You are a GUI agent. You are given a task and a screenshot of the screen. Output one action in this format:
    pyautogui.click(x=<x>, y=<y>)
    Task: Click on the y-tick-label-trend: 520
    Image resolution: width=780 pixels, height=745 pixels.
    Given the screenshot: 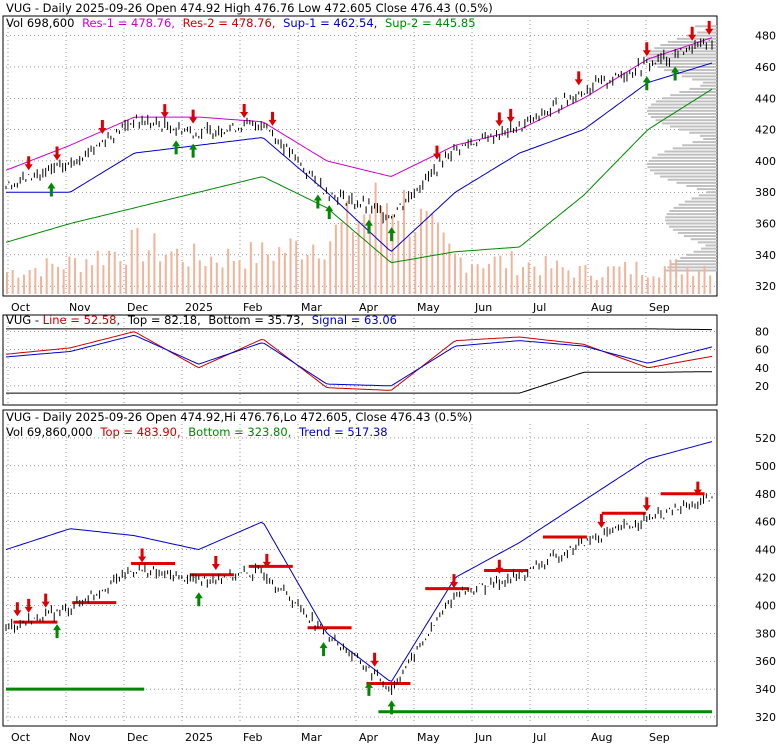 What is the action you would take?
    pyautogui.click(x=765, y=438)
    